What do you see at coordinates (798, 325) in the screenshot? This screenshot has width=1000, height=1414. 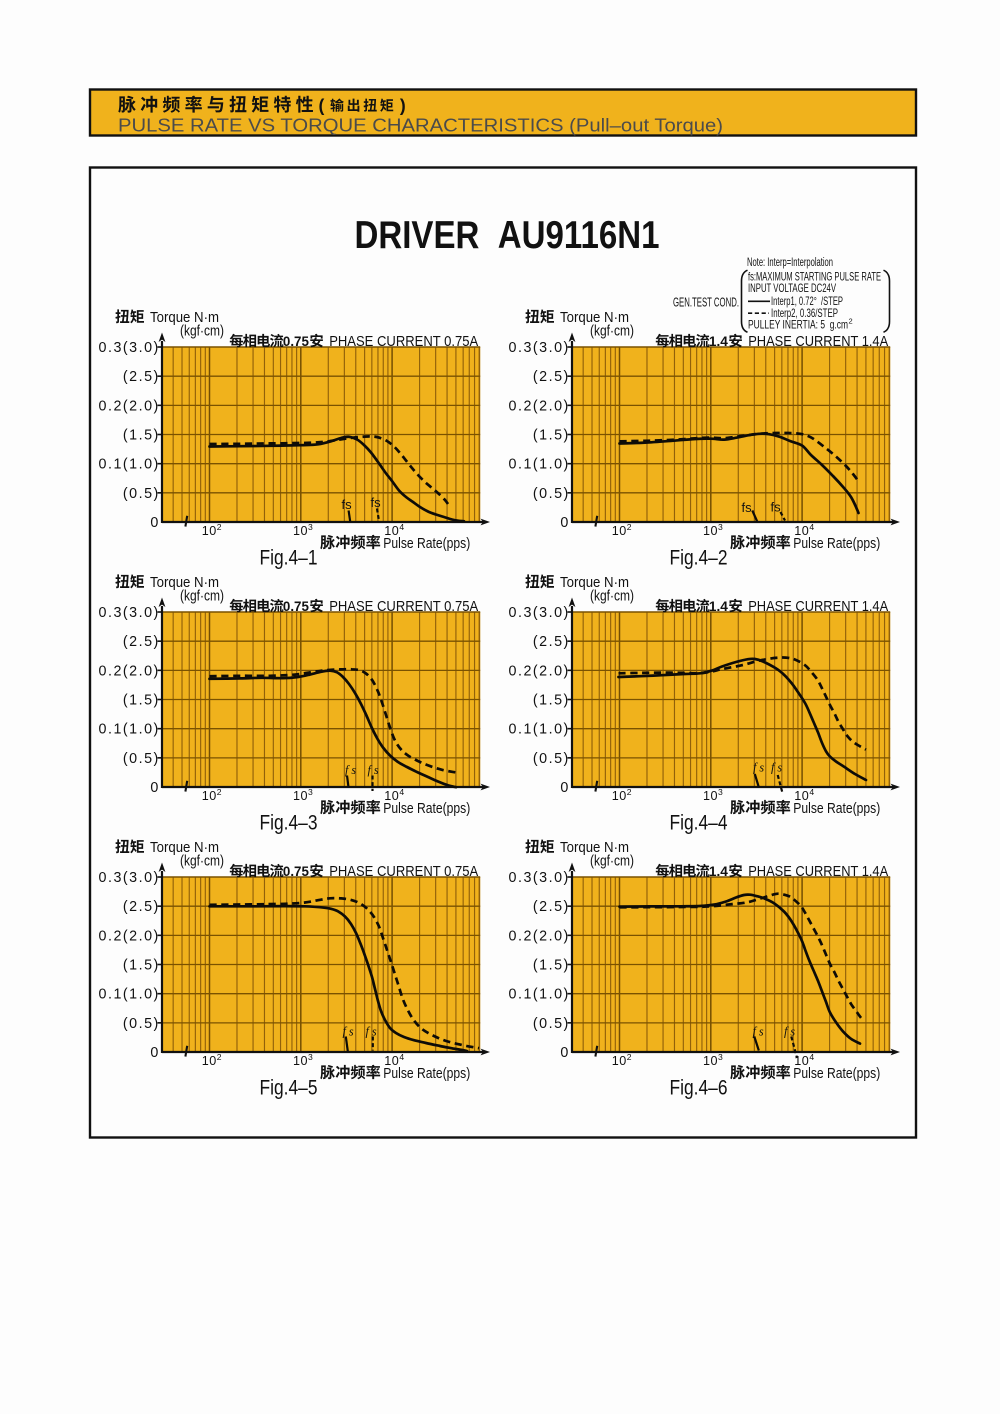 I see `svg-text: PULLEY INERTIA: 5 g.cm` at bounding box center [798, 325].